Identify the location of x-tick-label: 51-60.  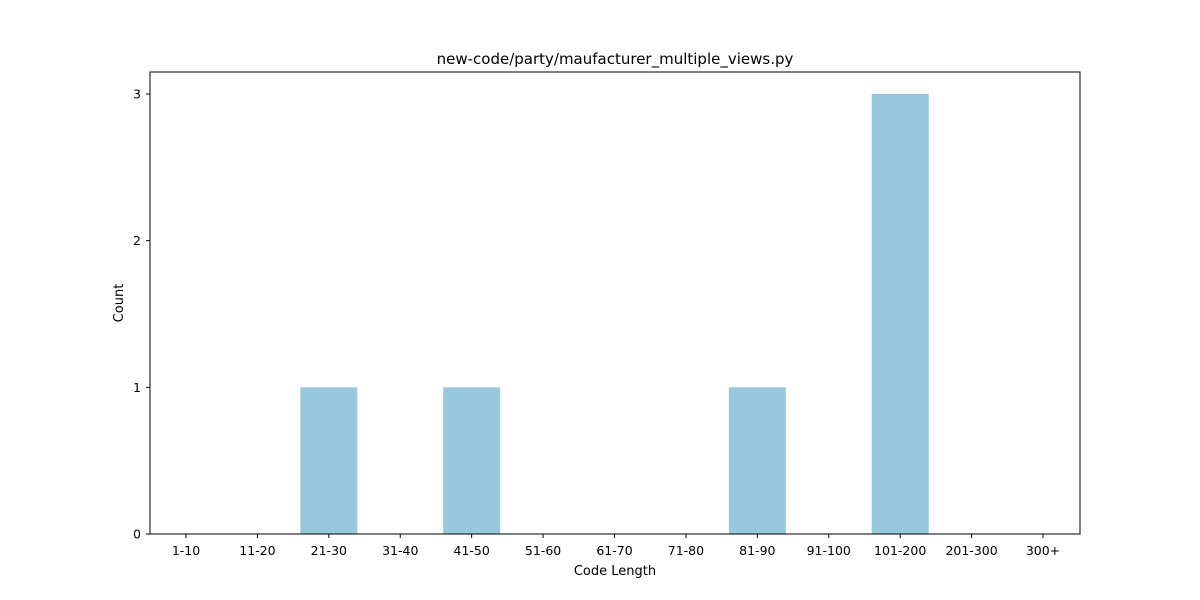
(543, 550).